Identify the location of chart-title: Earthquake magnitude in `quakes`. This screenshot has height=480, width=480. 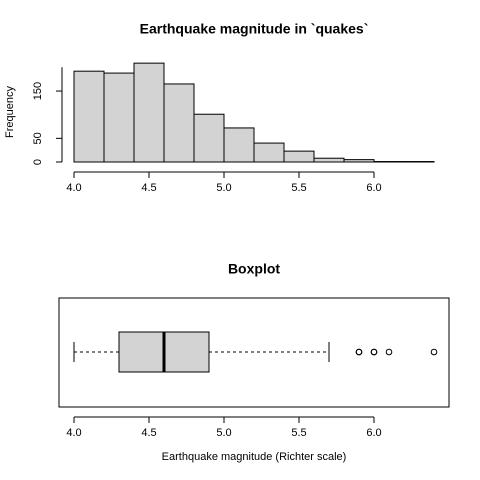
(254, 29).